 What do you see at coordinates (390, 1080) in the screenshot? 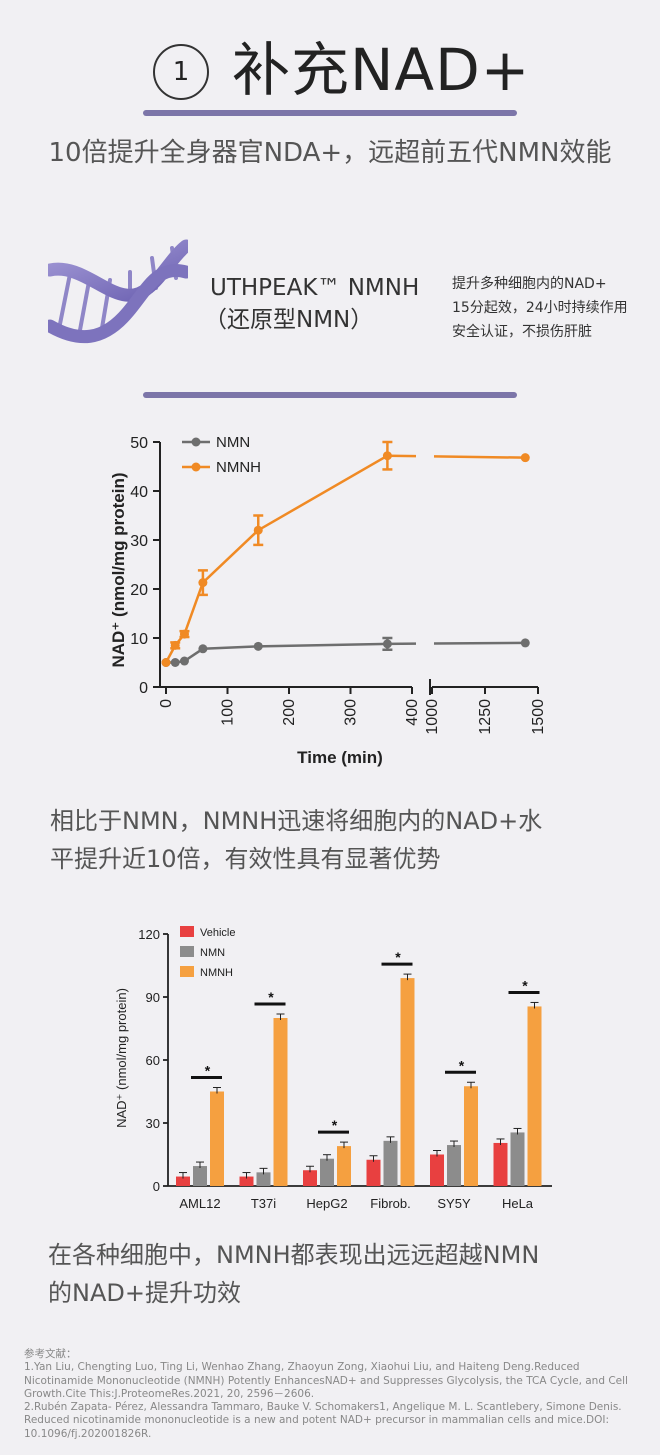
I see `bar-group-fibrob: * Fibrob.` at bounding box center [390, 1080].